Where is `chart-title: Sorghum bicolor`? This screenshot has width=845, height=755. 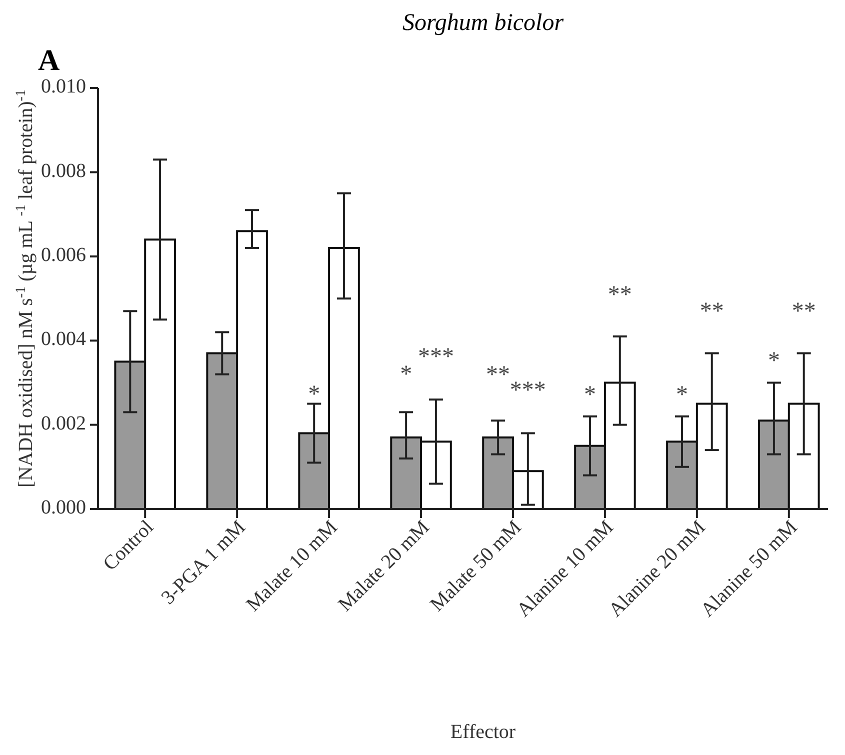
chart-title: Sorghum bicolor is located at coordinates (483, 23).